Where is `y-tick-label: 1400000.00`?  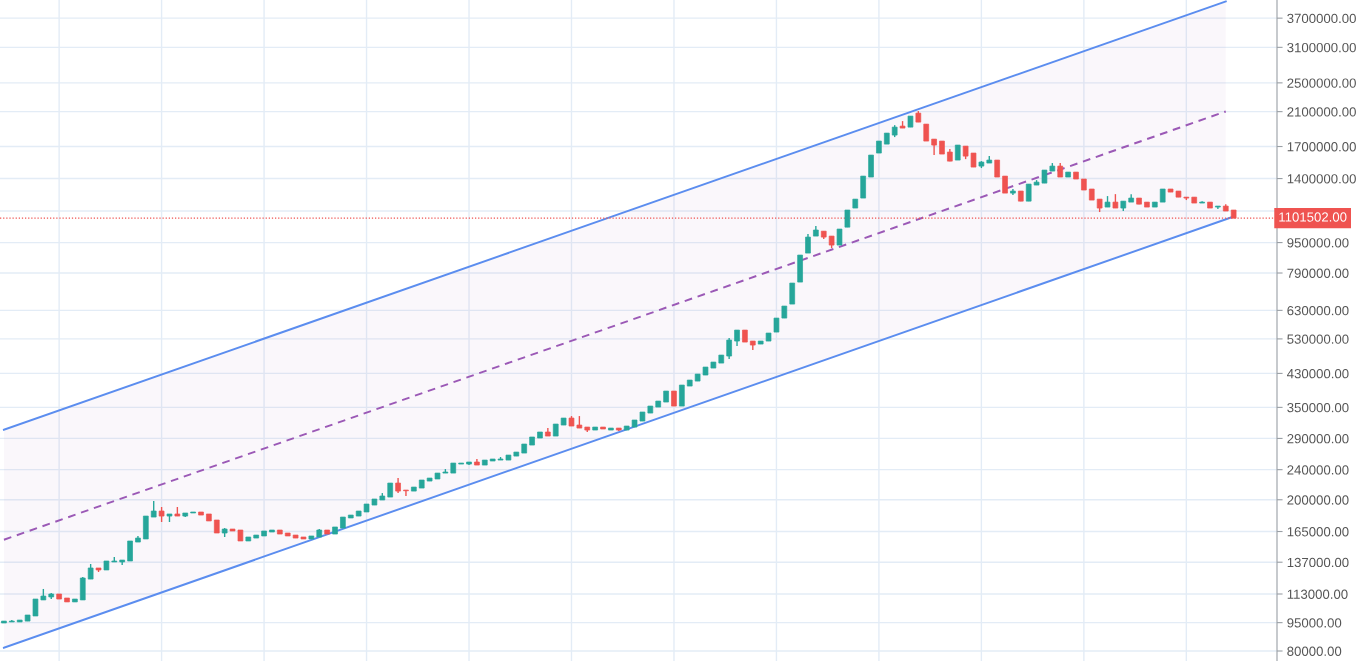 y-tick-label: 1400000.00 is located at coordinates (1321, 179).